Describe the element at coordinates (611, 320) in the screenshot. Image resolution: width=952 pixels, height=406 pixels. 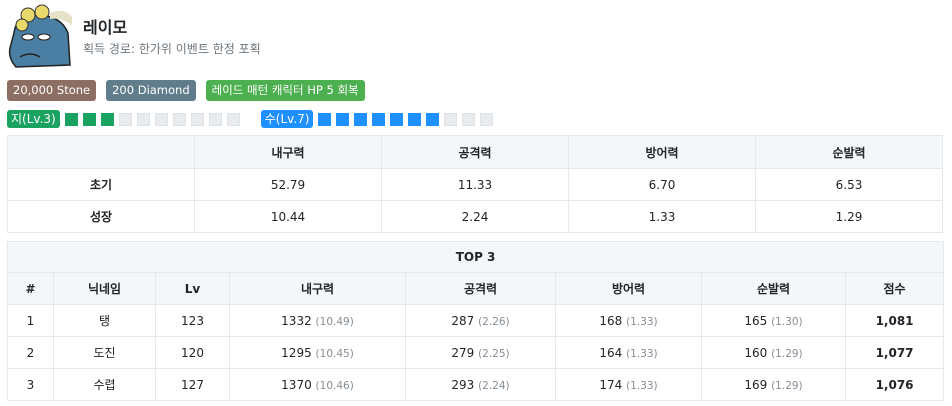
I see `stat-value: 168` at that location.